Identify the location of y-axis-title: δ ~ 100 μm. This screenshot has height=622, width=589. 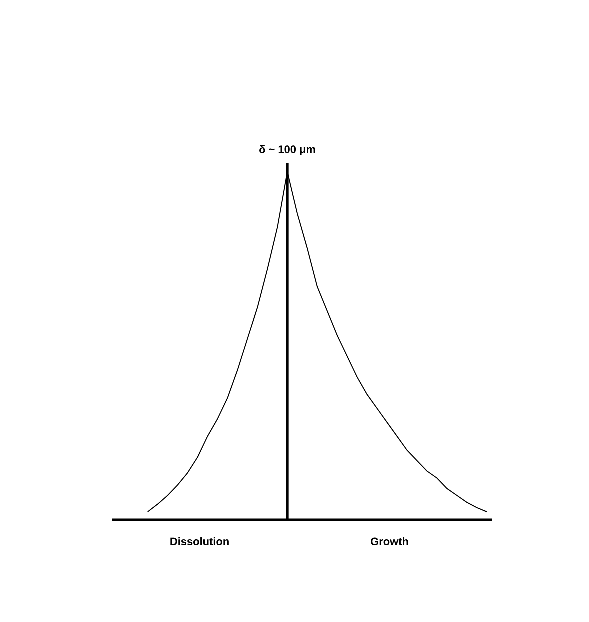
(288, 150).